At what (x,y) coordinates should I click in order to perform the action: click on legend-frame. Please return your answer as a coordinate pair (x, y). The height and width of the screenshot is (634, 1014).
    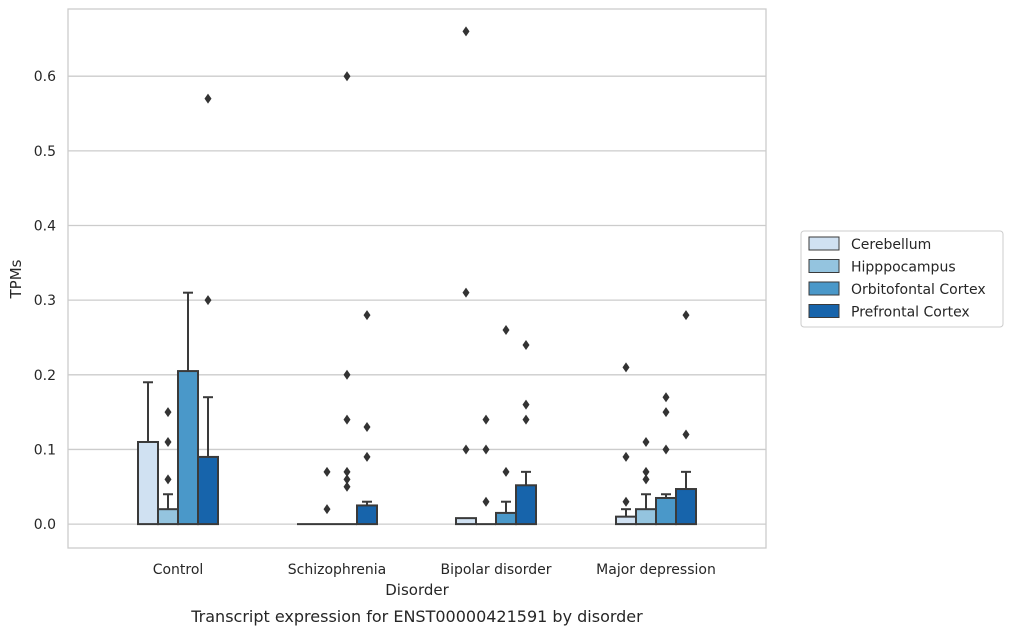
    Looking at the image, I should click on (902, 279).